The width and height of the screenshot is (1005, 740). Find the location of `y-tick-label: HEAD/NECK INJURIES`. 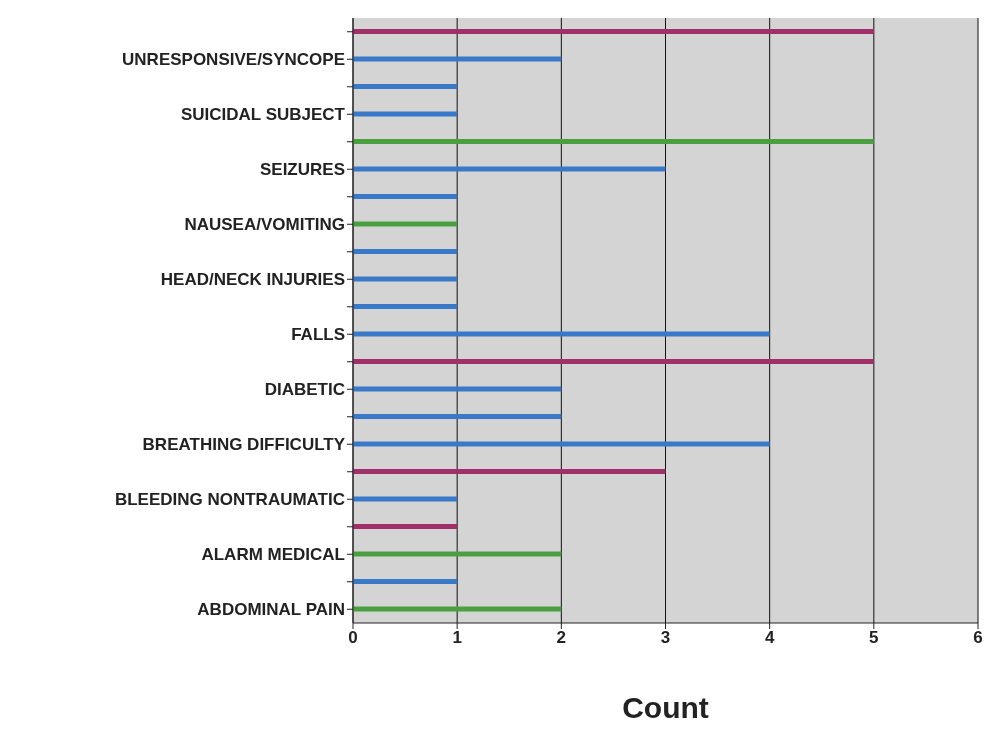

y-tick-label: HEAD/NECK INJURIES is located at coordinates (252, 280).